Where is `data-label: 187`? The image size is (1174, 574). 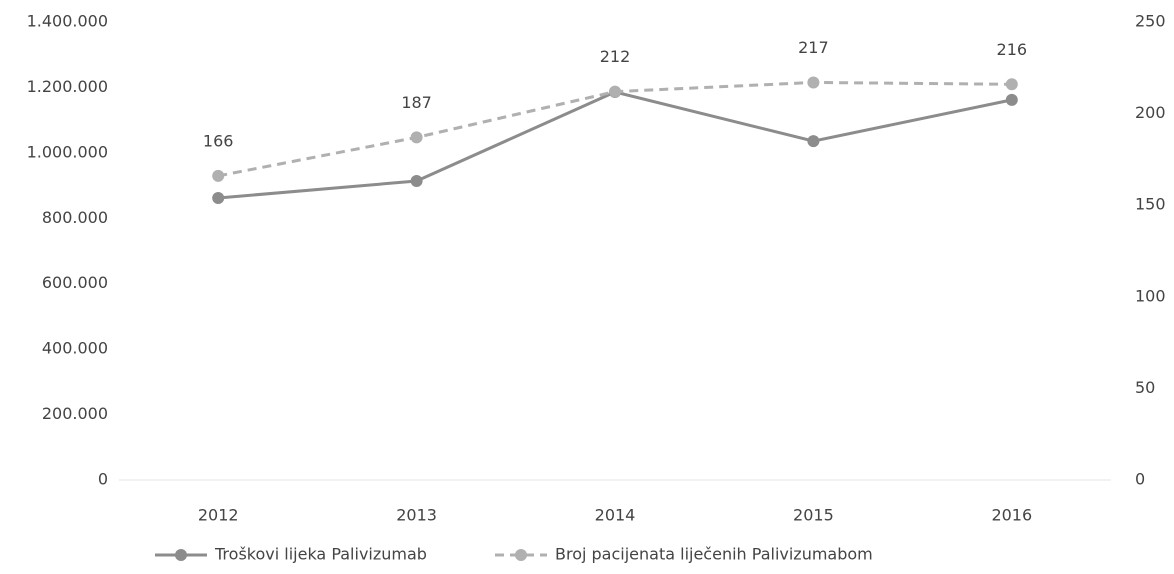 data-label: 187 is located at coordinates (416, 102).